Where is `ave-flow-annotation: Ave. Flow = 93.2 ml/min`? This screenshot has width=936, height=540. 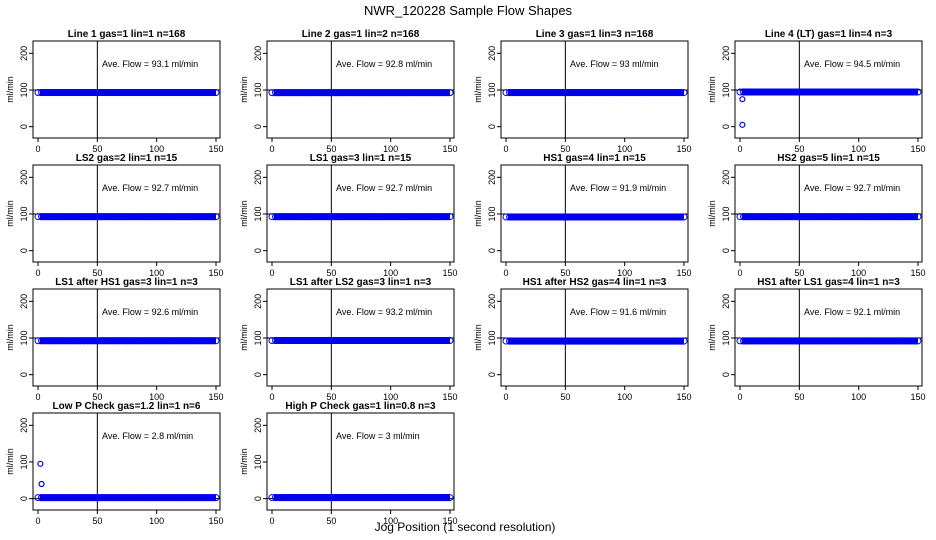
ave-flow-annotation: Ave. Flow = 93.2 ml/min is located at coordinates (384, 312).